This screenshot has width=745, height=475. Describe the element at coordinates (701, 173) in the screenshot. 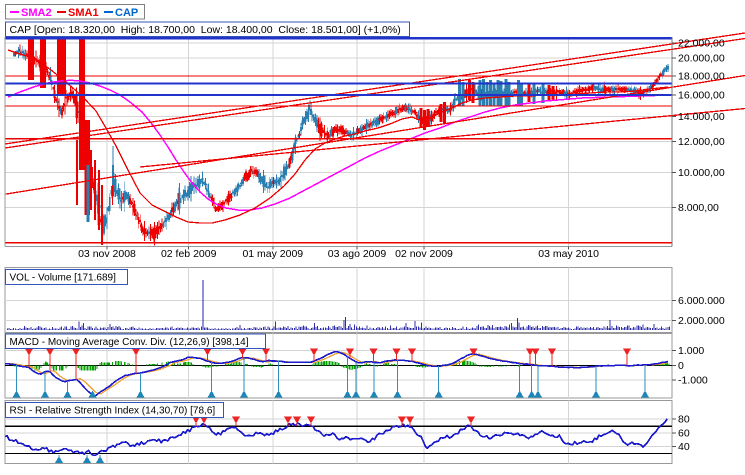

I see `svg-text: 10.000,00` at that location.